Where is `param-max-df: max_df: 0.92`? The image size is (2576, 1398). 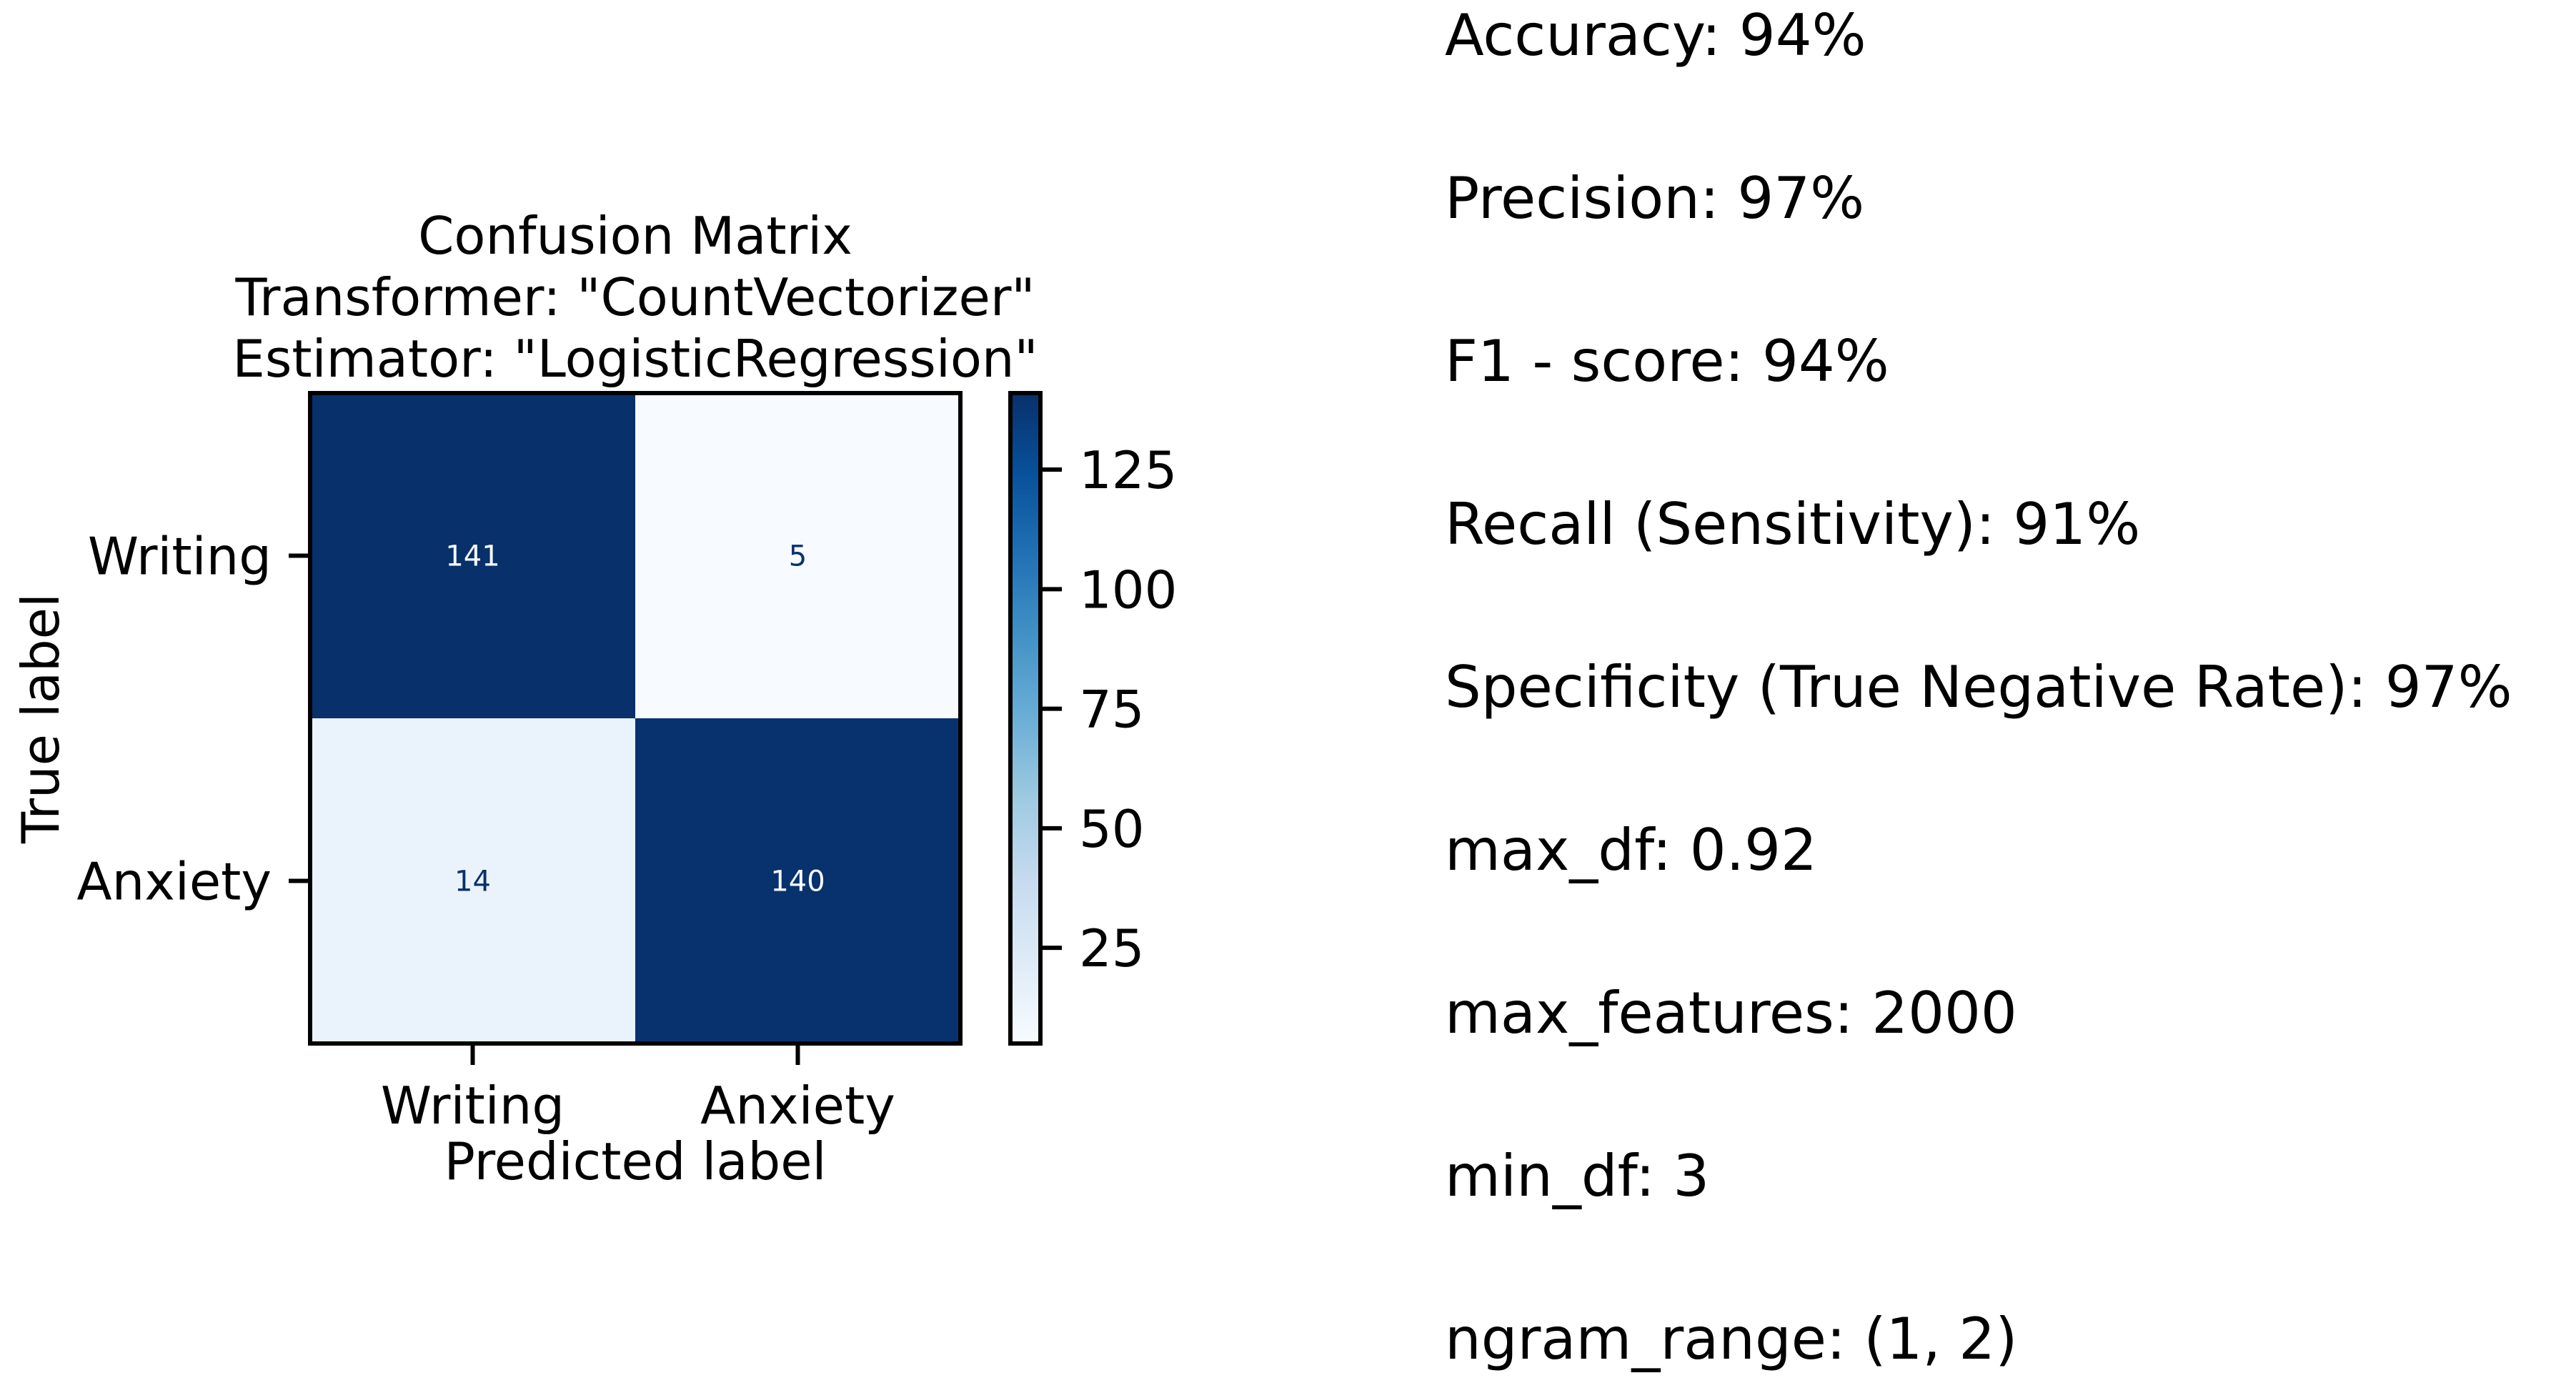
param-max-df: max_df: 0.92 is located at coordinates (1631, 850).